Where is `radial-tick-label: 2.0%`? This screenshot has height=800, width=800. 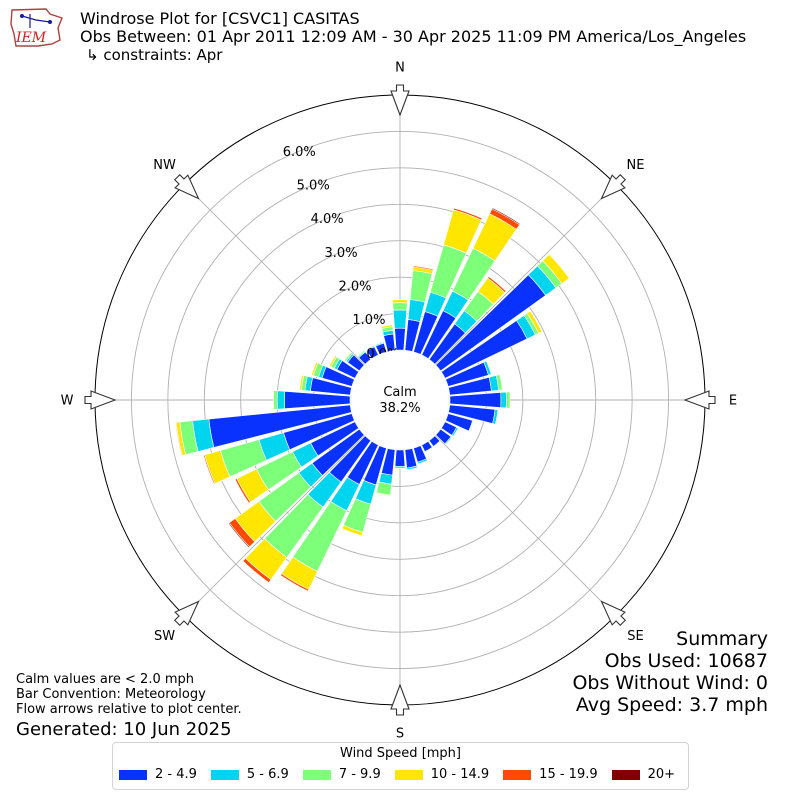
radial-tick-label: 2.0% is located at coordinates (354, 286).